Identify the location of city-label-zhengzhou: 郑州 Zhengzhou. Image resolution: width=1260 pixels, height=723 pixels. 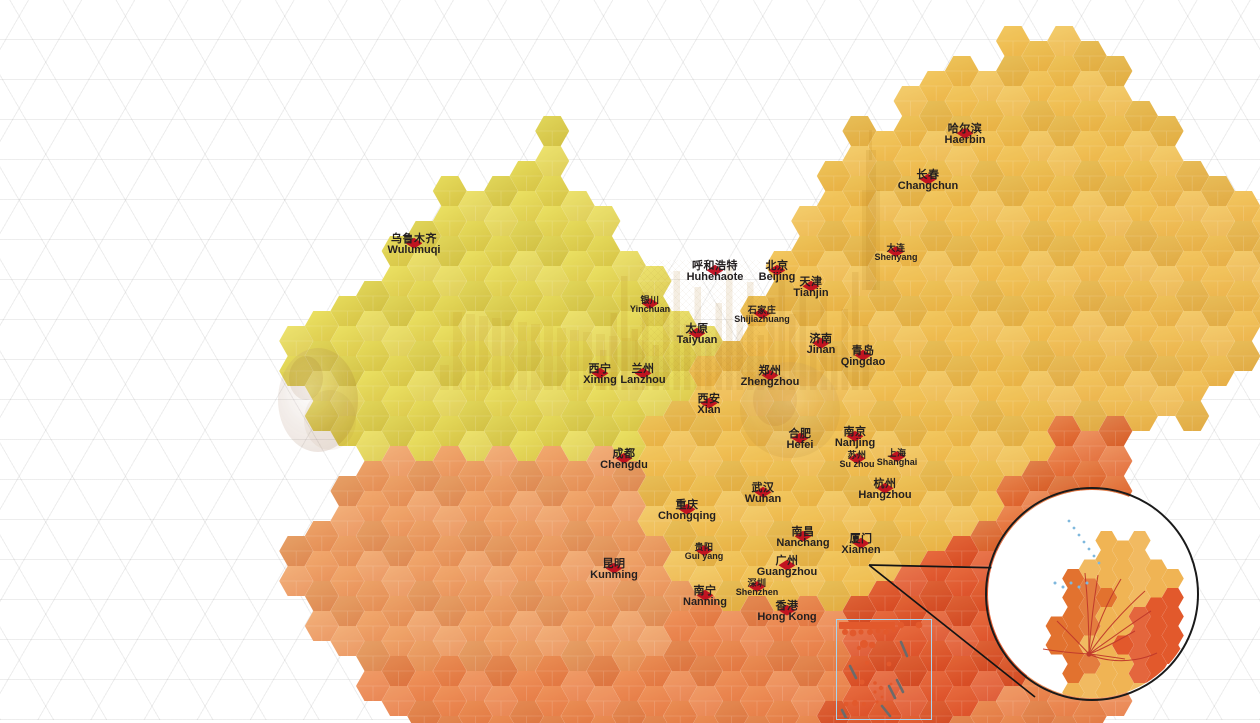
(770, 376).